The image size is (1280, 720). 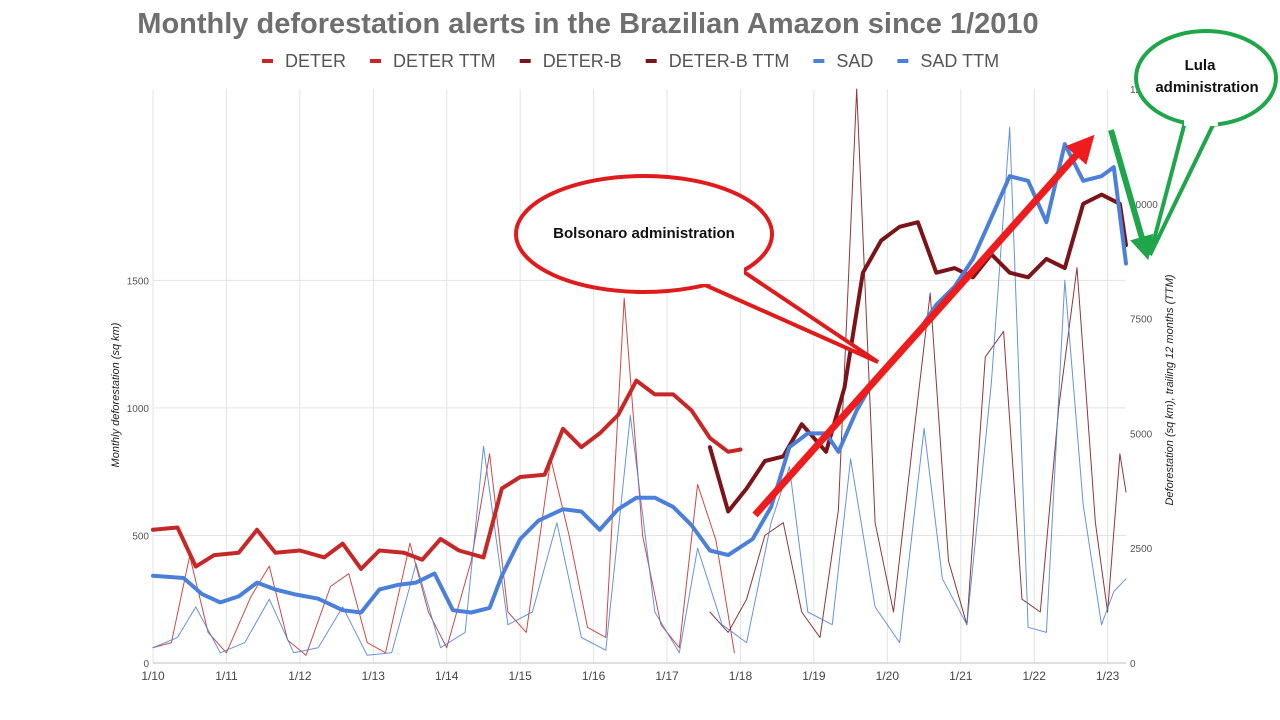 What do you see at coordinates (594, 676) in the screenshot?
I see `x-tick-label: 1/16` at bounding box center [594, 676].